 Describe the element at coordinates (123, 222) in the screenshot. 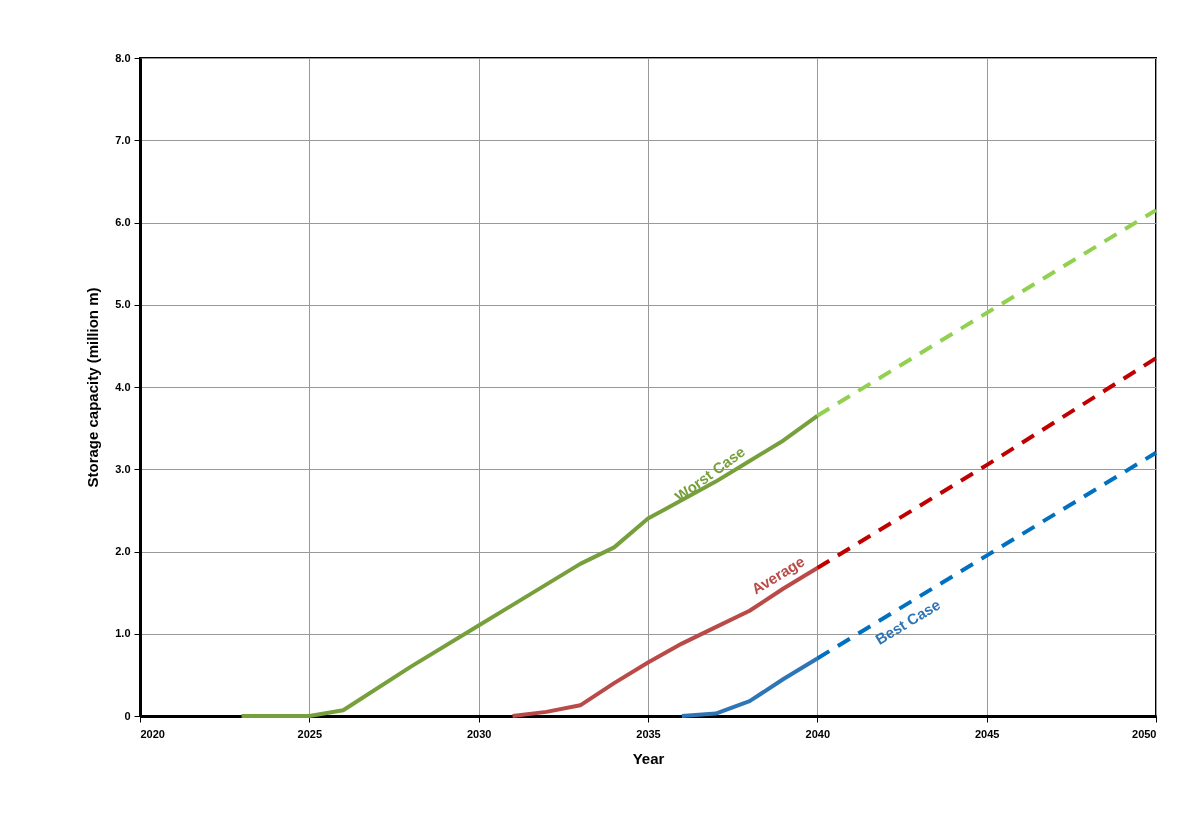

I see `y-tick-label: 6.0` at that location.